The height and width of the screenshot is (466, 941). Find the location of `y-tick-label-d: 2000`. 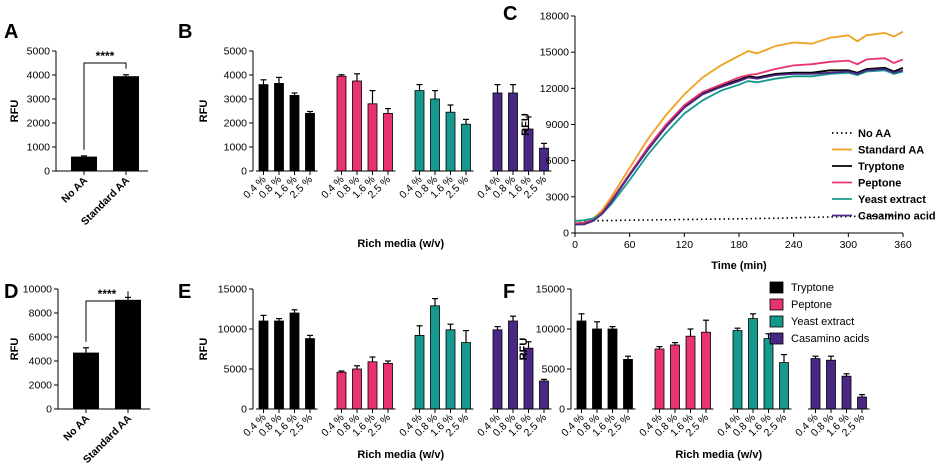

y-tick-label-d: 2000 is located at coordinates (41, 386).